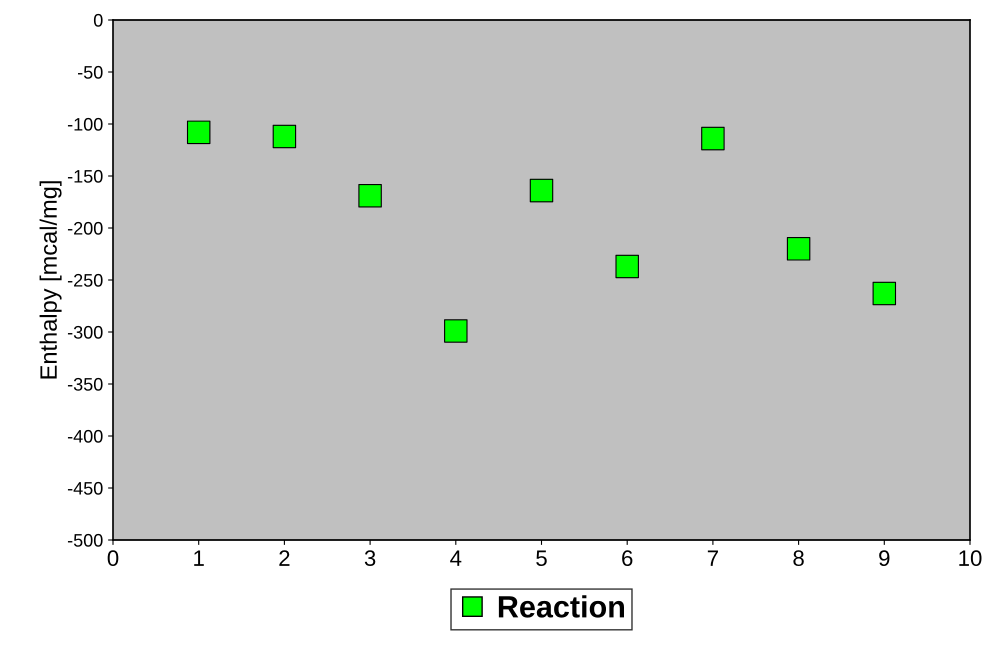 This screenshot has height=657, width=992. What do you see at coordinates (113, 558) in the screenshot?
I see `x-tick-label: 0` at bounding box center [113, 558].